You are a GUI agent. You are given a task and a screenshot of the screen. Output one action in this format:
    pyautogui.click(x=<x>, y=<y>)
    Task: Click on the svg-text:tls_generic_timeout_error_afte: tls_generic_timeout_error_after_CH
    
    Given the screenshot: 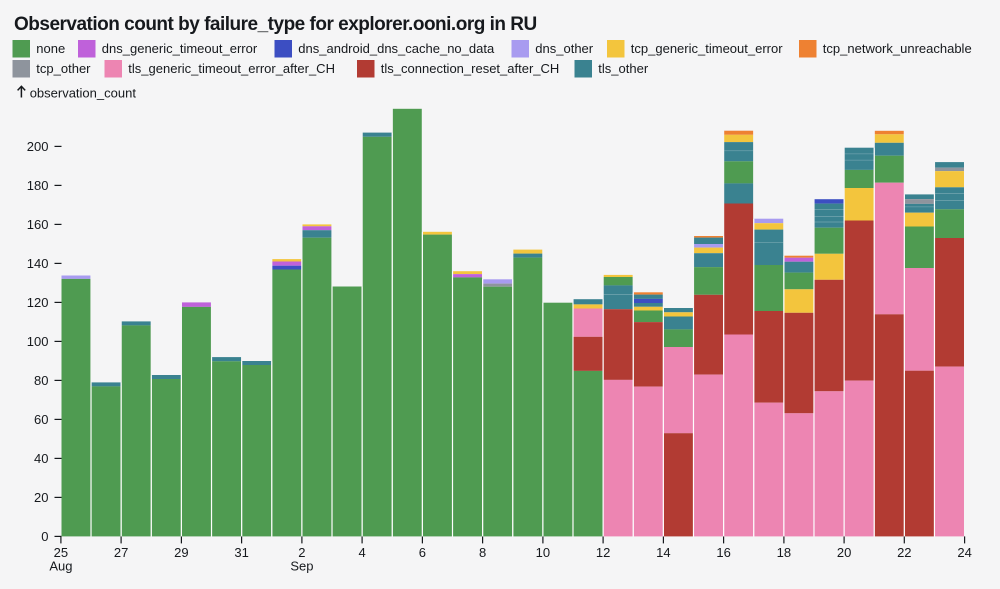 What is the action you would take?
    pyautogui.click(x=231, y=68)
    